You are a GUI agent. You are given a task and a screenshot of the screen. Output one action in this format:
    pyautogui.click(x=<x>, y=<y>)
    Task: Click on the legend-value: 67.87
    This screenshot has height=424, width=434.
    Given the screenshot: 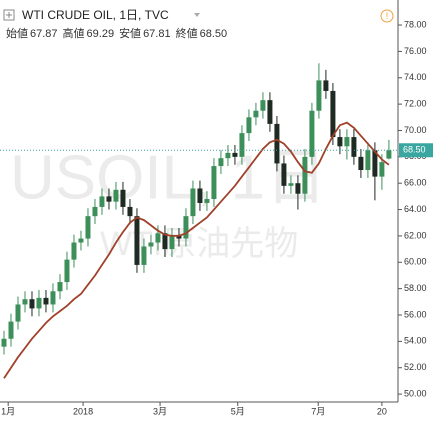 What is the action you would take?
    pyautogui.click(x=44, y=34)
    